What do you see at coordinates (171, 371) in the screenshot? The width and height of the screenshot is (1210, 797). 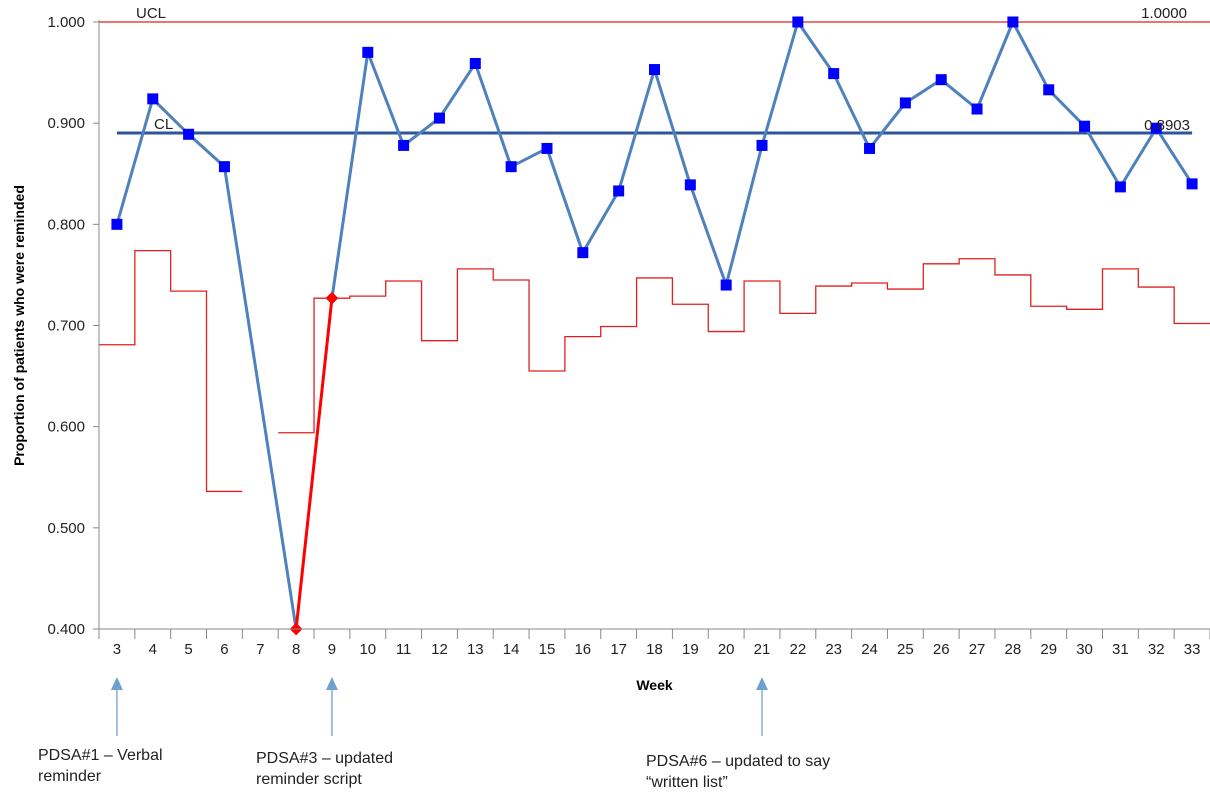 I see `lcl-line` at bounding box center [171, 371].